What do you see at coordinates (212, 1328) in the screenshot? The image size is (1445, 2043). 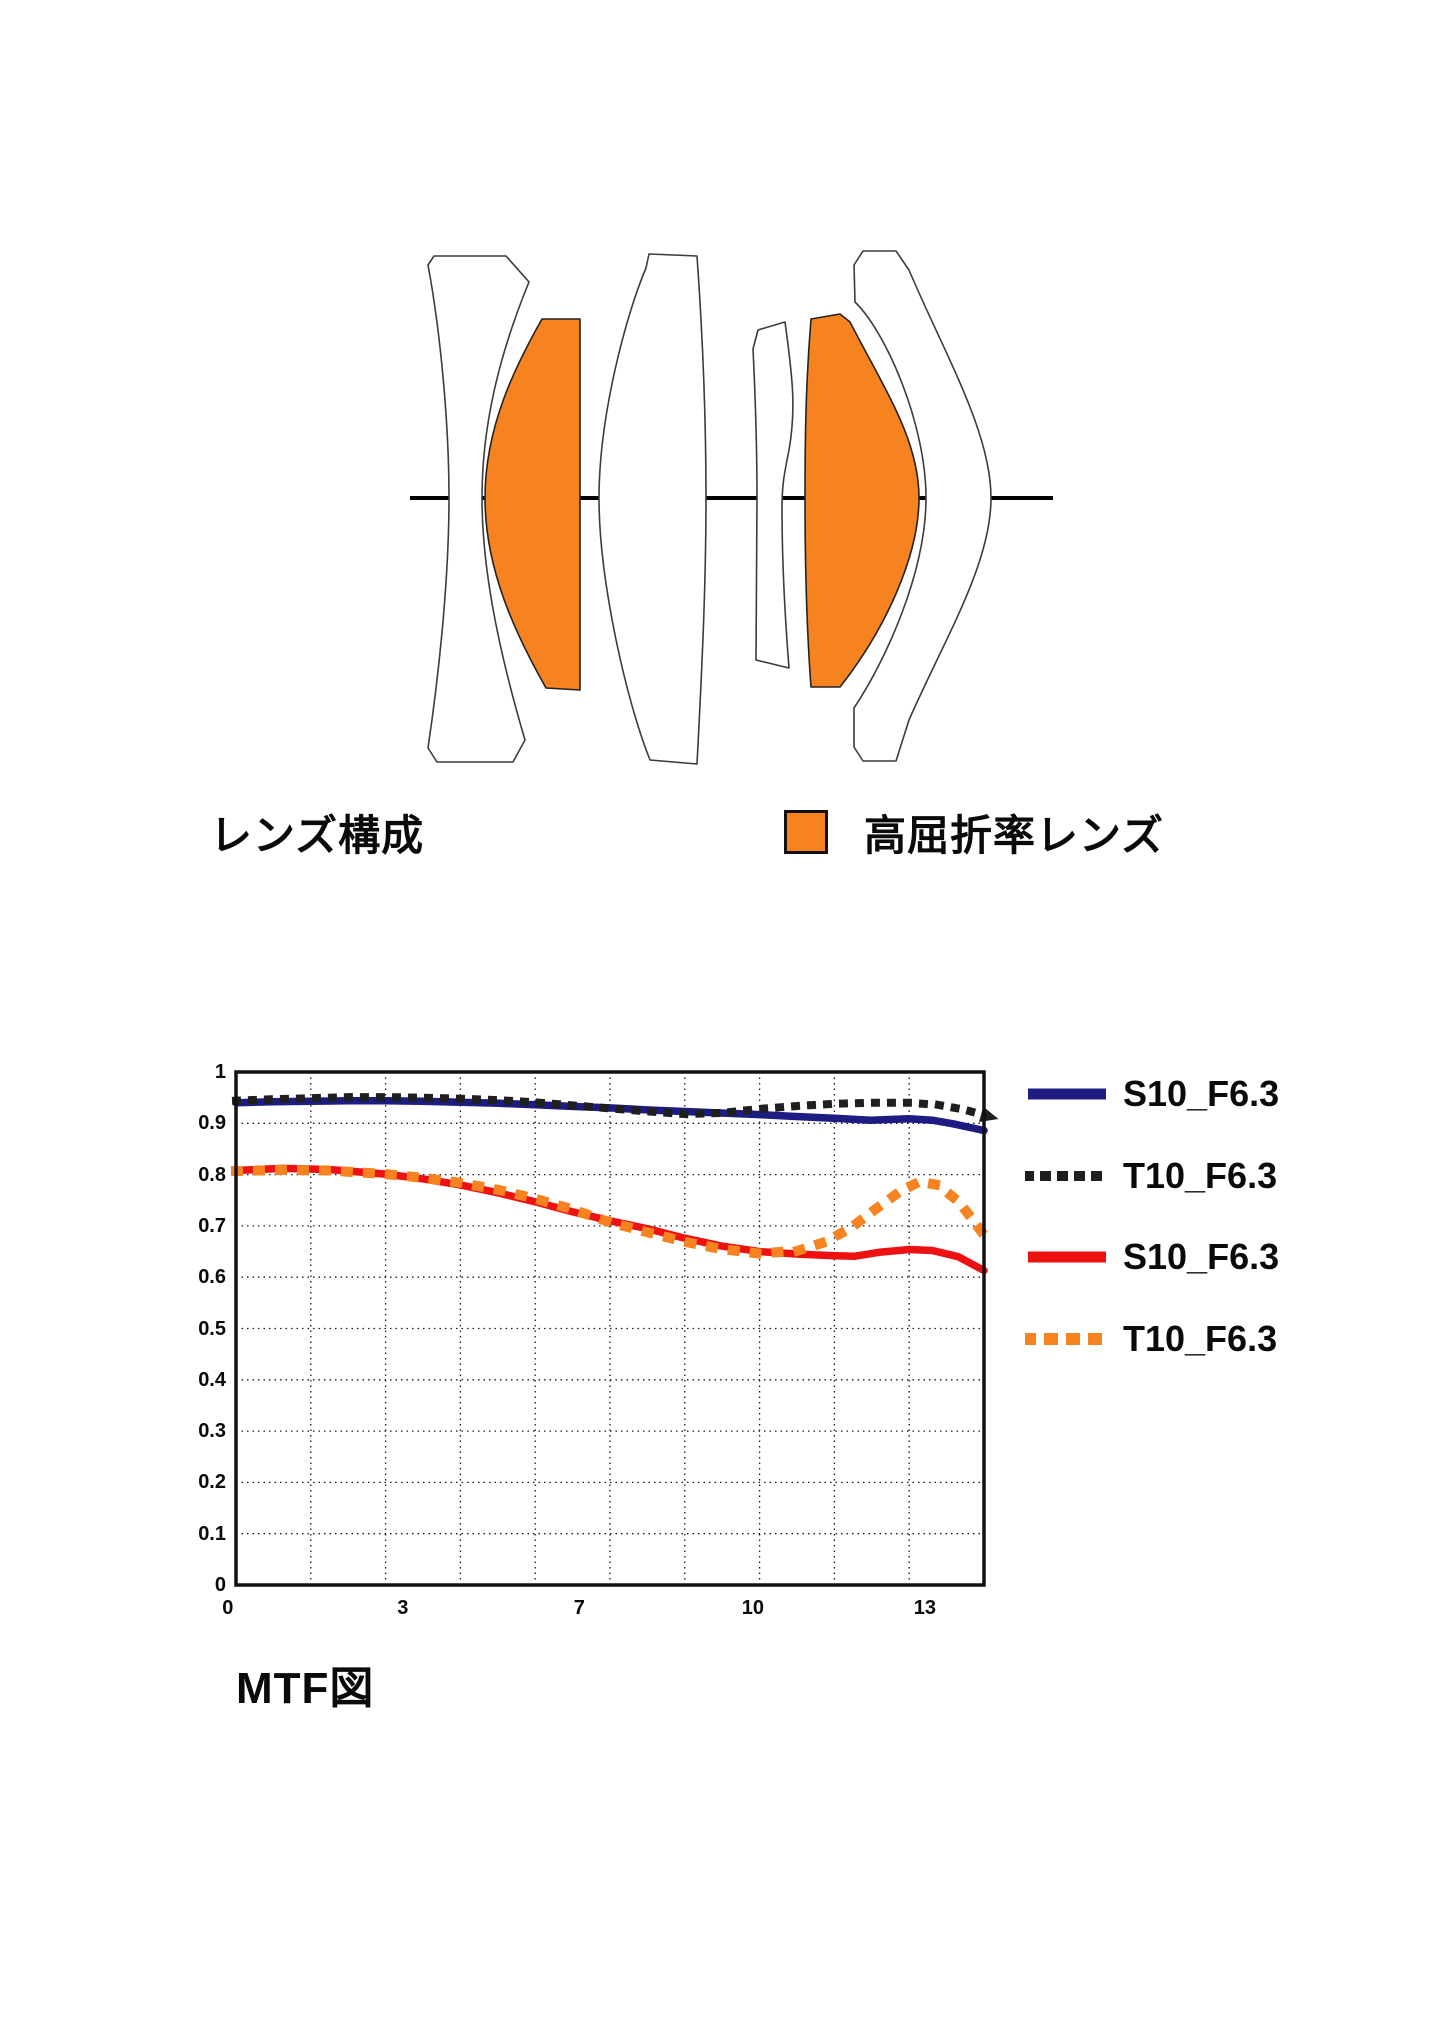 I see `y-tick-label: 0.5` at bounding box center [212, 1328].